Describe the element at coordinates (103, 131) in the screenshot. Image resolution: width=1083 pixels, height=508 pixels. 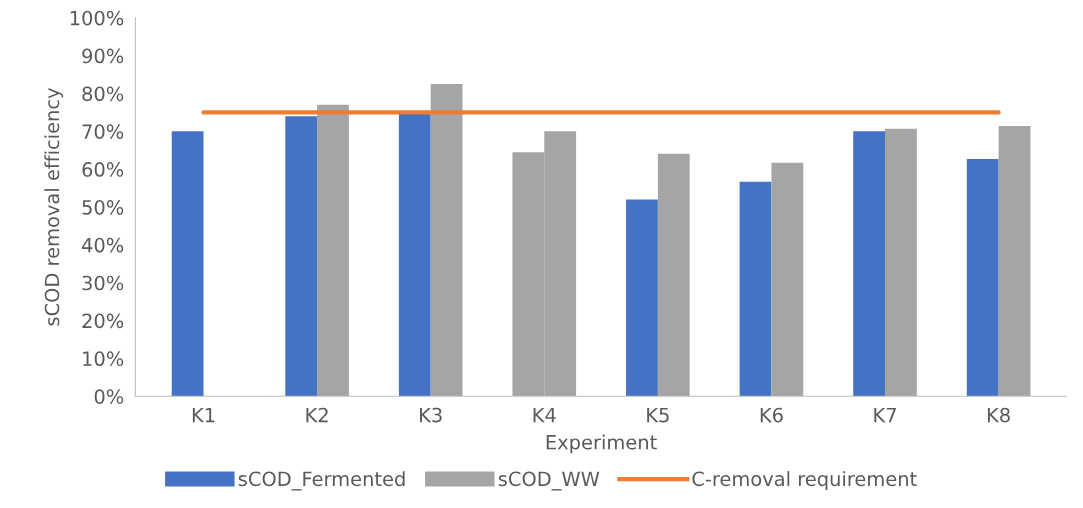
I see `y-tick-label: 70%` at that location.